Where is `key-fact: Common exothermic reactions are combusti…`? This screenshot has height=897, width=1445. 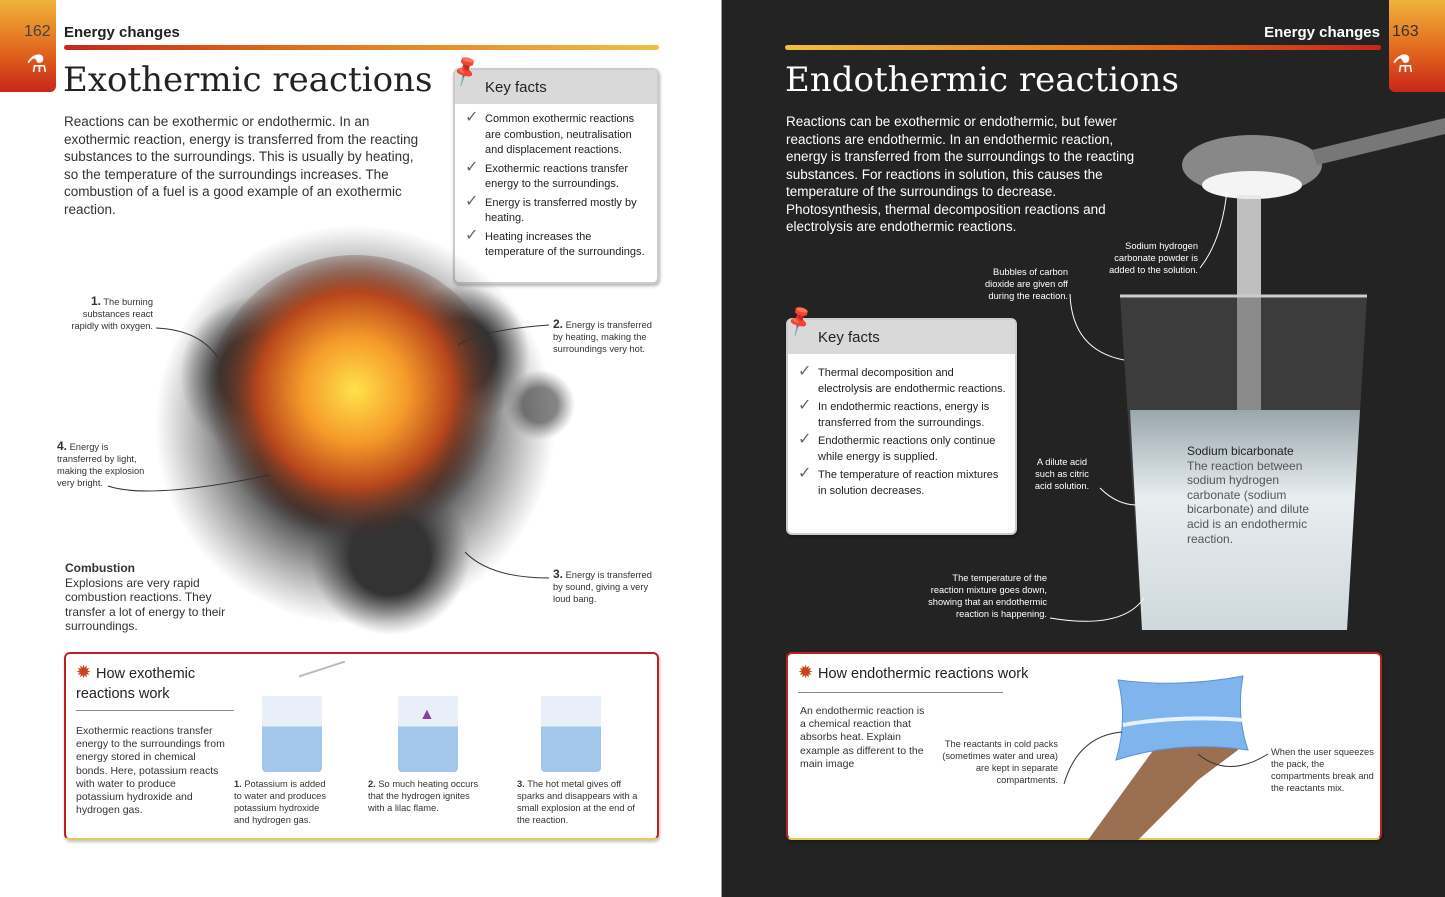 key-fact: Common exothermic reactions are combusti… is located at coordinates (557, 134).